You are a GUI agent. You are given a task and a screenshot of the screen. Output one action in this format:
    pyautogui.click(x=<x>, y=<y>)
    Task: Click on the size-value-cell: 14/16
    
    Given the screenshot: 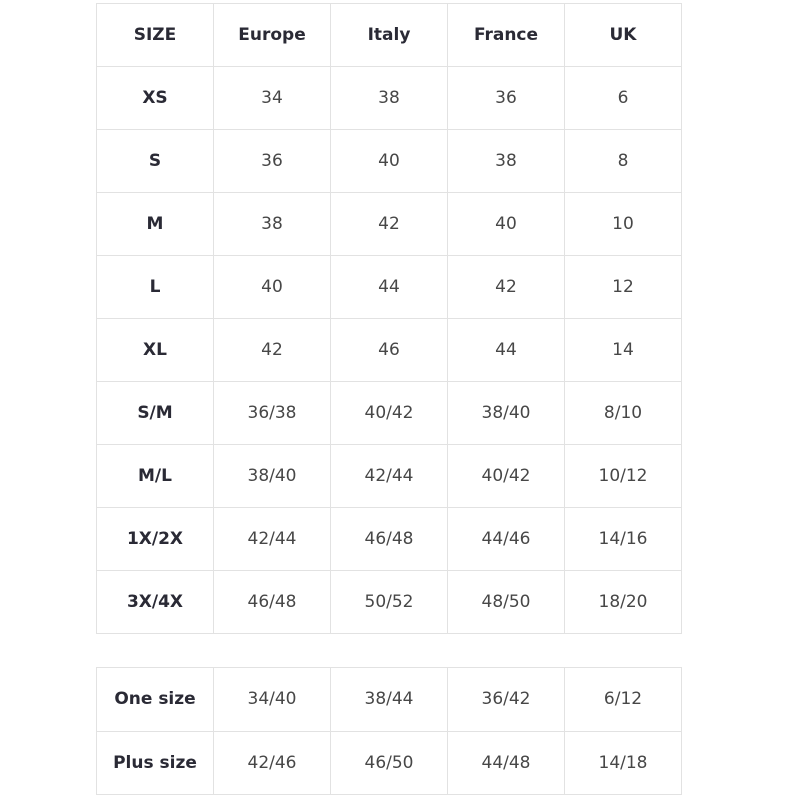 What is the action you would take?
    pyautogui.click(x=623, y=539)
    